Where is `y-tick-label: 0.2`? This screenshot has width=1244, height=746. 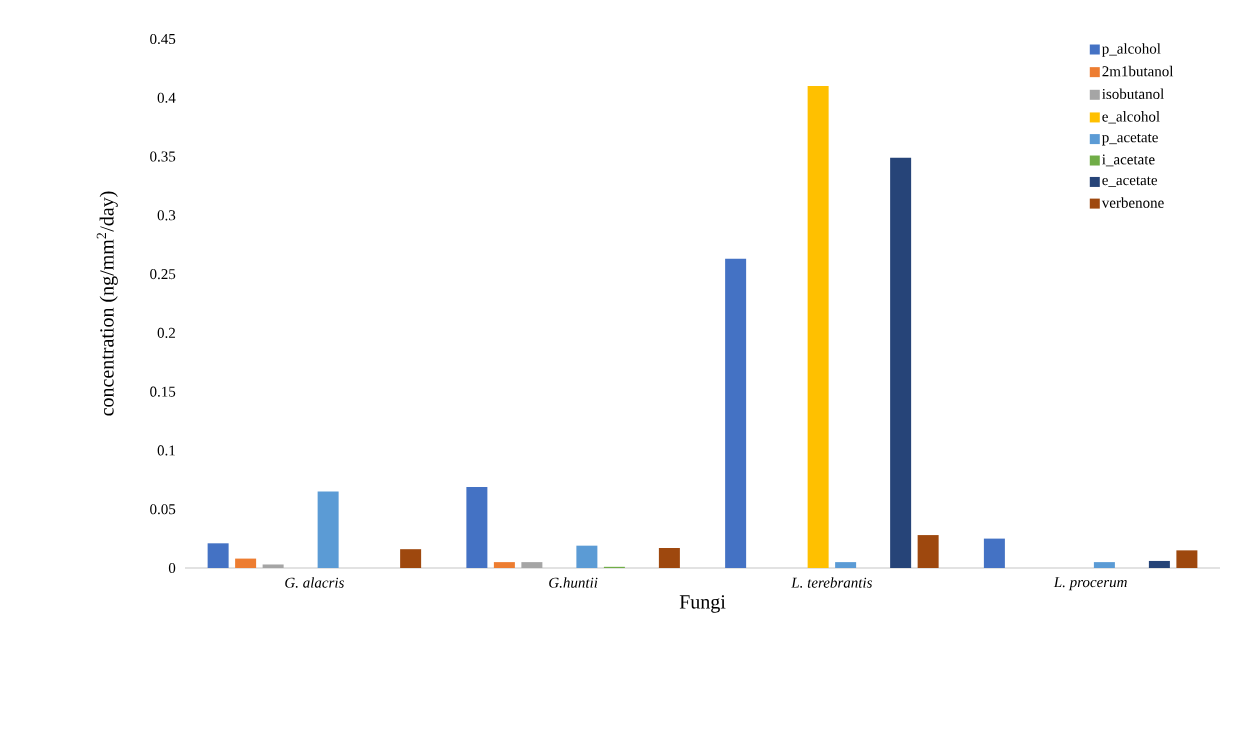
y-tick-label: 0.2 is located at coordinates (166, 332).